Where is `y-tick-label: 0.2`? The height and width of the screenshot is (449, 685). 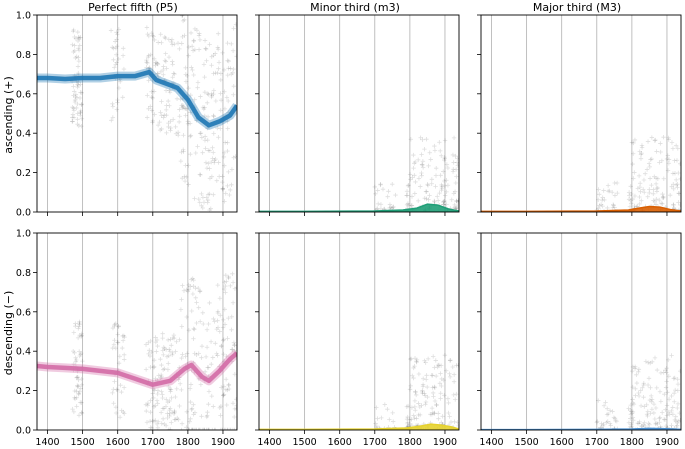
y-tick-label: 0.2 is located at coordinates (23, 173).